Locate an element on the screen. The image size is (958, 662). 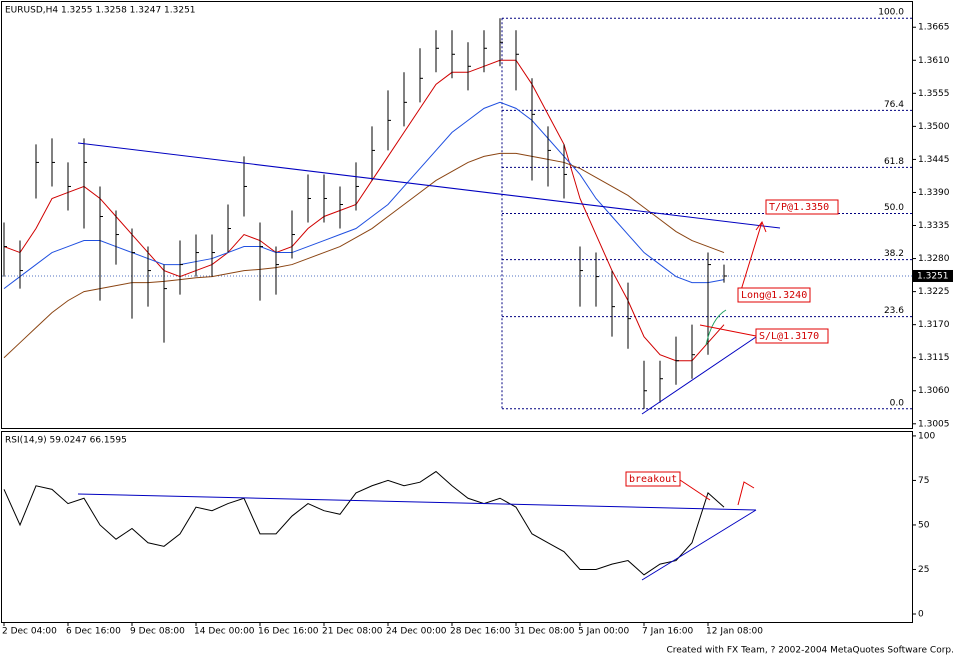
y-tick-label: 1.3335 is located at coordinates (934, 226).